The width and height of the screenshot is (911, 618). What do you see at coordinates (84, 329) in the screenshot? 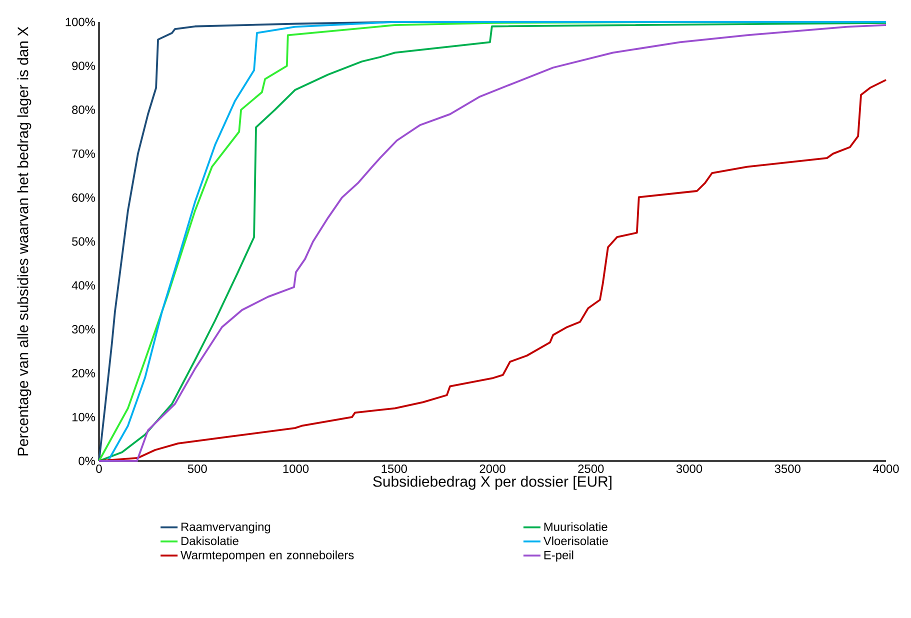
I see `y-tick-label: 30%` at bounding box center [84, 329].